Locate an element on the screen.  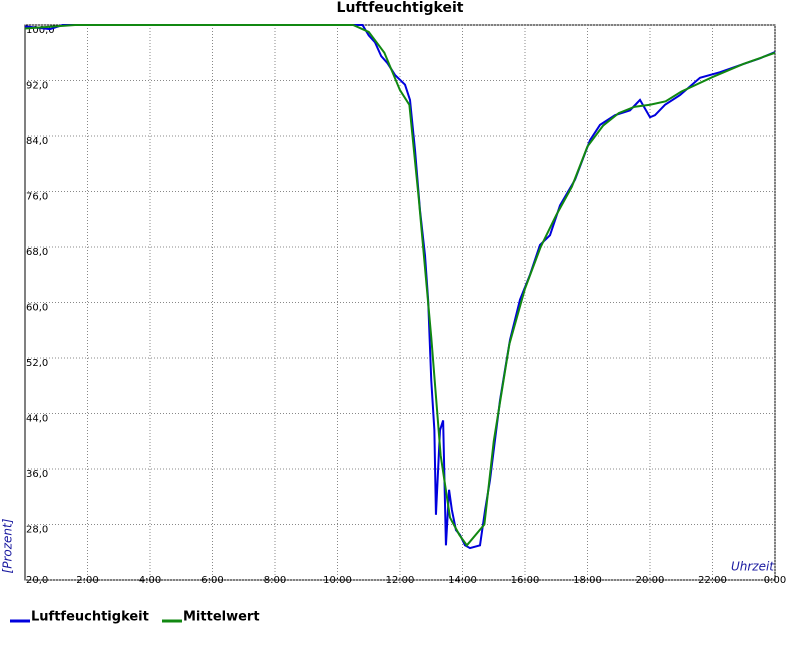
x-tick-label: 0:00 is located at coordinates (775, 580).